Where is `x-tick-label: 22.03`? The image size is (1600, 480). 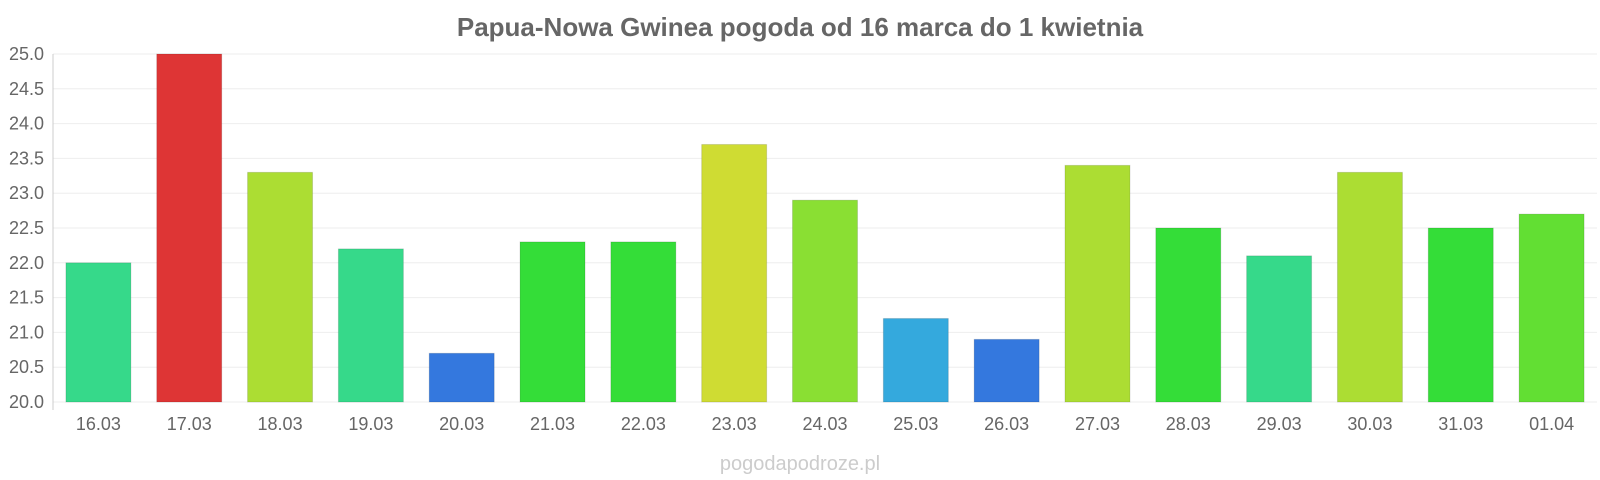
x-tick-label: 22.03 is located at coordinates (643, 424).